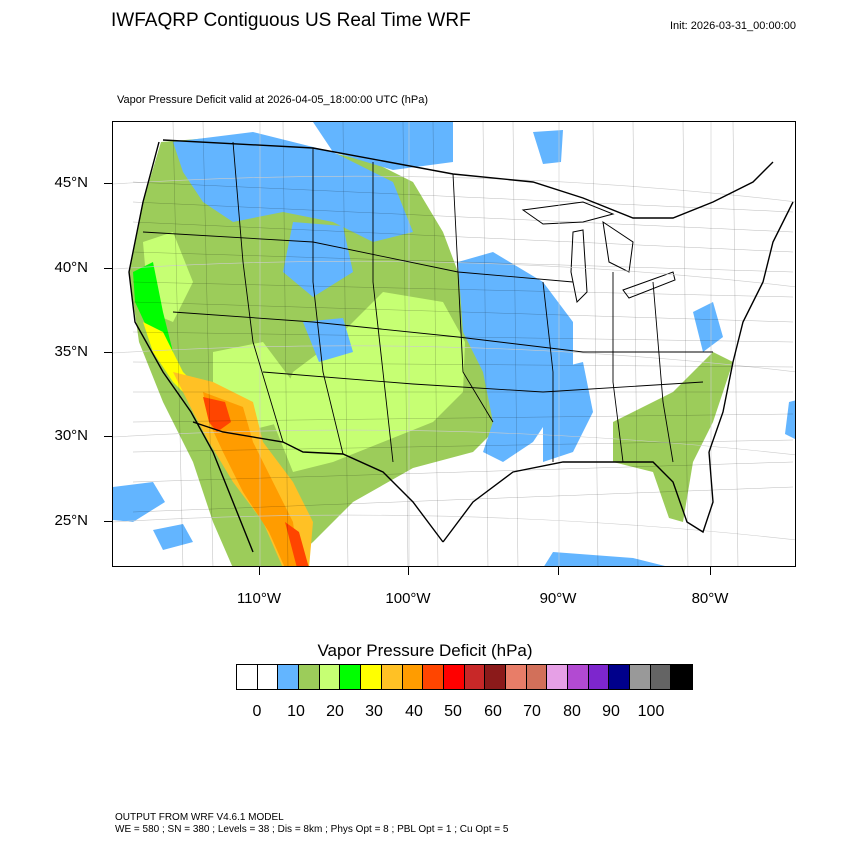 The height and width of the screenshot is (850, 850). I want to click on legend-title: Vapor Pressure Deficit (hPa), so click(425, 650).